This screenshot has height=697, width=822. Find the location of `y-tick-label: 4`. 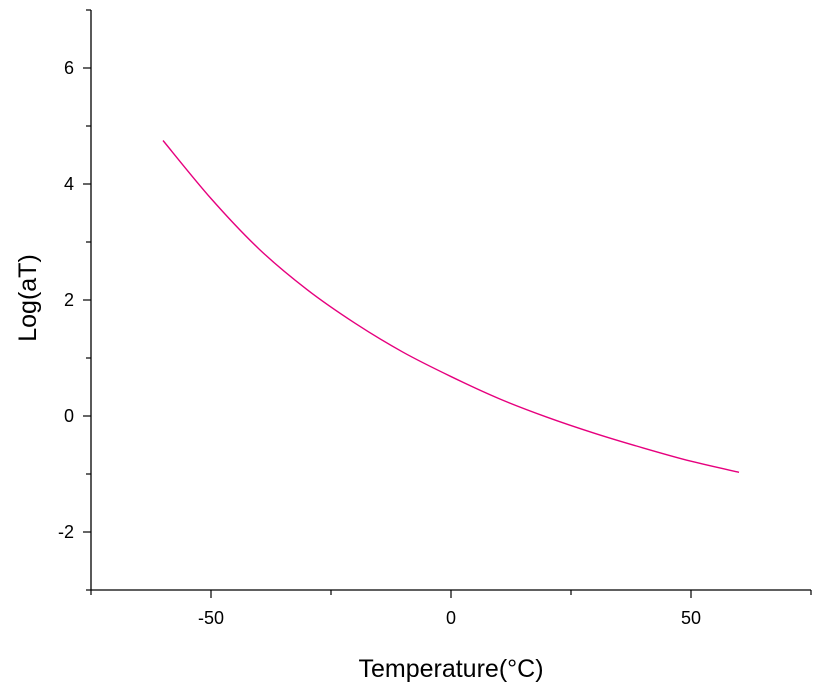

y-tick-label: 4 is located at coordinates (69, 184).